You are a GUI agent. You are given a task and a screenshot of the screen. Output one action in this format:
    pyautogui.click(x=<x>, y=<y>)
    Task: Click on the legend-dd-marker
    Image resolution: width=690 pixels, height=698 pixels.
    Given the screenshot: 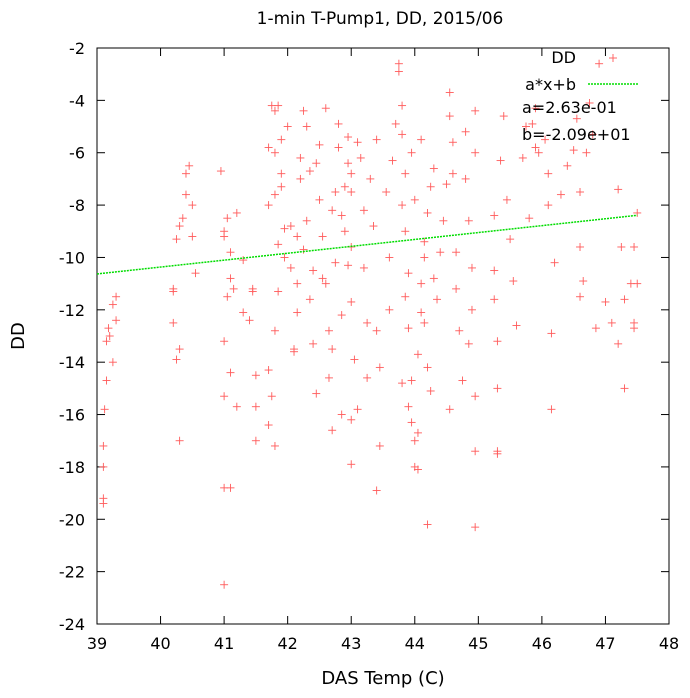 What is the action you would take?
    pyautogui.click(x=613, y=58)
    